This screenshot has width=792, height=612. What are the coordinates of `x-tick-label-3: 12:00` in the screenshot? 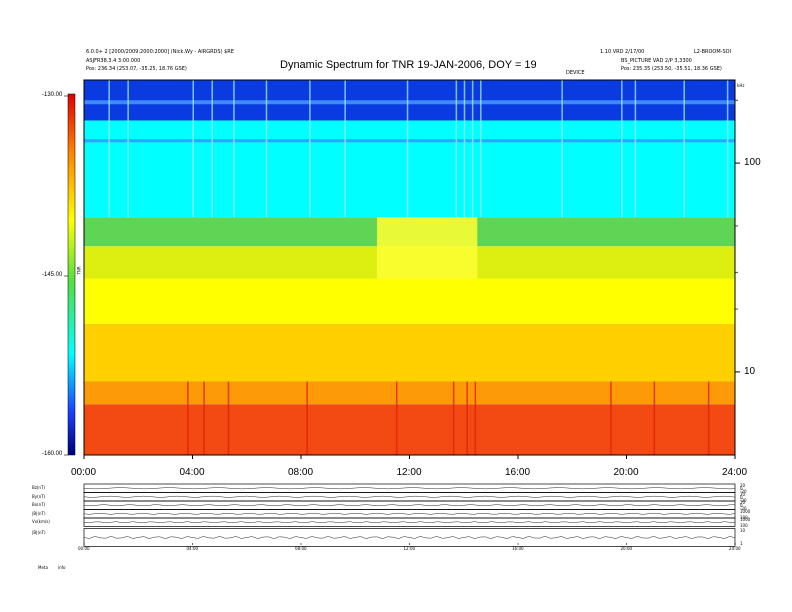 It's located at (409, 472).